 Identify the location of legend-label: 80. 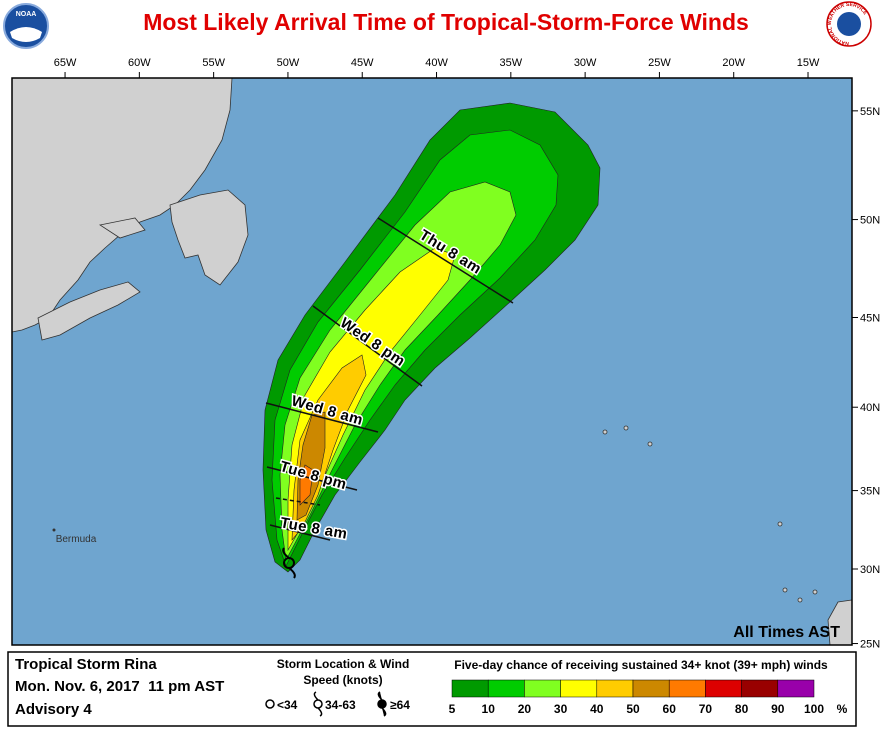
(742, 709).